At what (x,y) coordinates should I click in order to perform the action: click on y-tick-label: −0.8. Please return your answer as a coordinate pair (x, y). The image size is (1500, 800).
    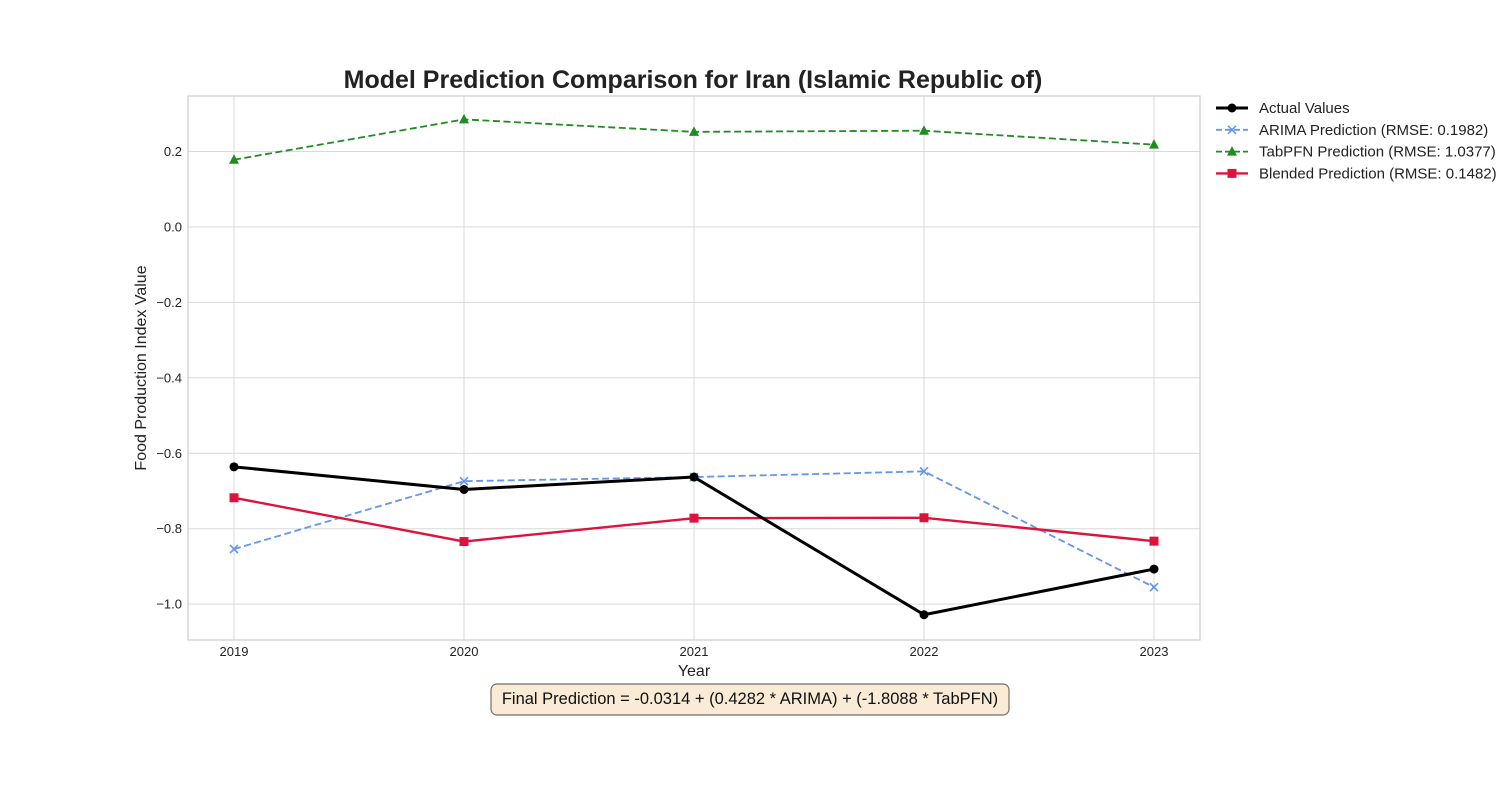
    Looking at the image, I should click on (169, 528).